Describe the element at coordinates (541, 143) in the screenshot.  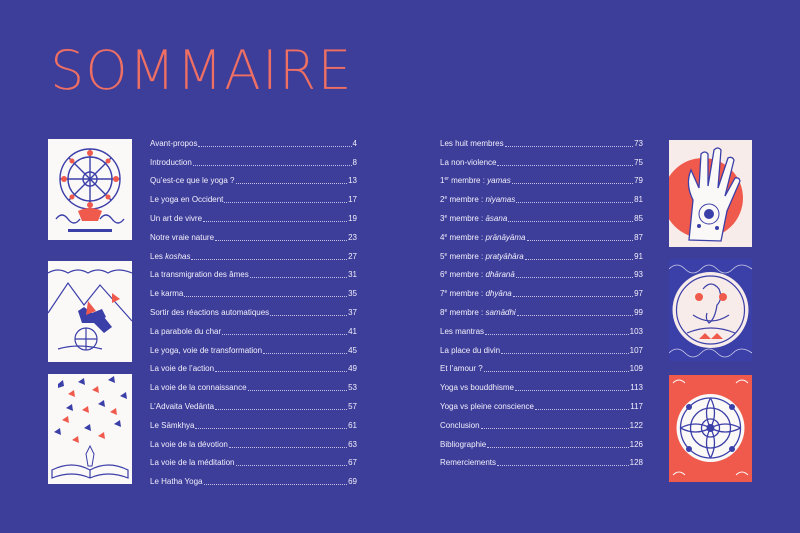
I see `toc-entry: Les huit membres 73` at that location.